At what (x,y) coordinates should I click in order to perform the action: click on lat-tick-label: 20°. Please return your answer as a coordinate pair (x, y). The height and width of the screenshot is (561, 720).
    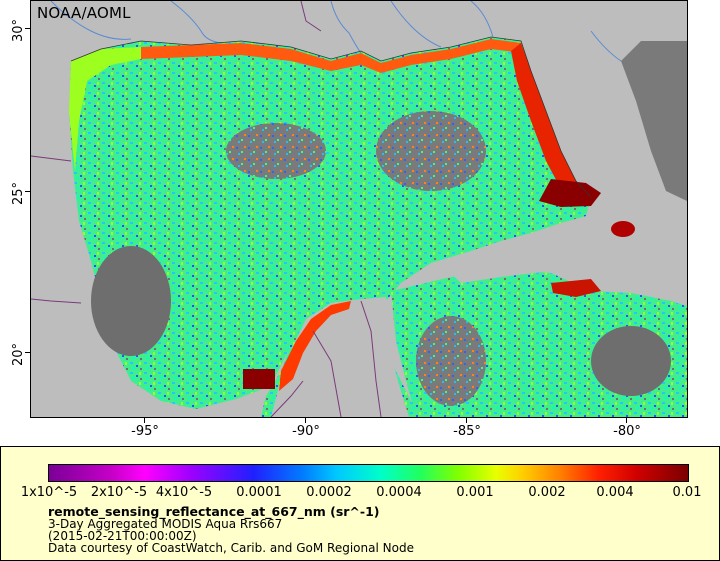
    Looking at the image, I should click on (18, 354).